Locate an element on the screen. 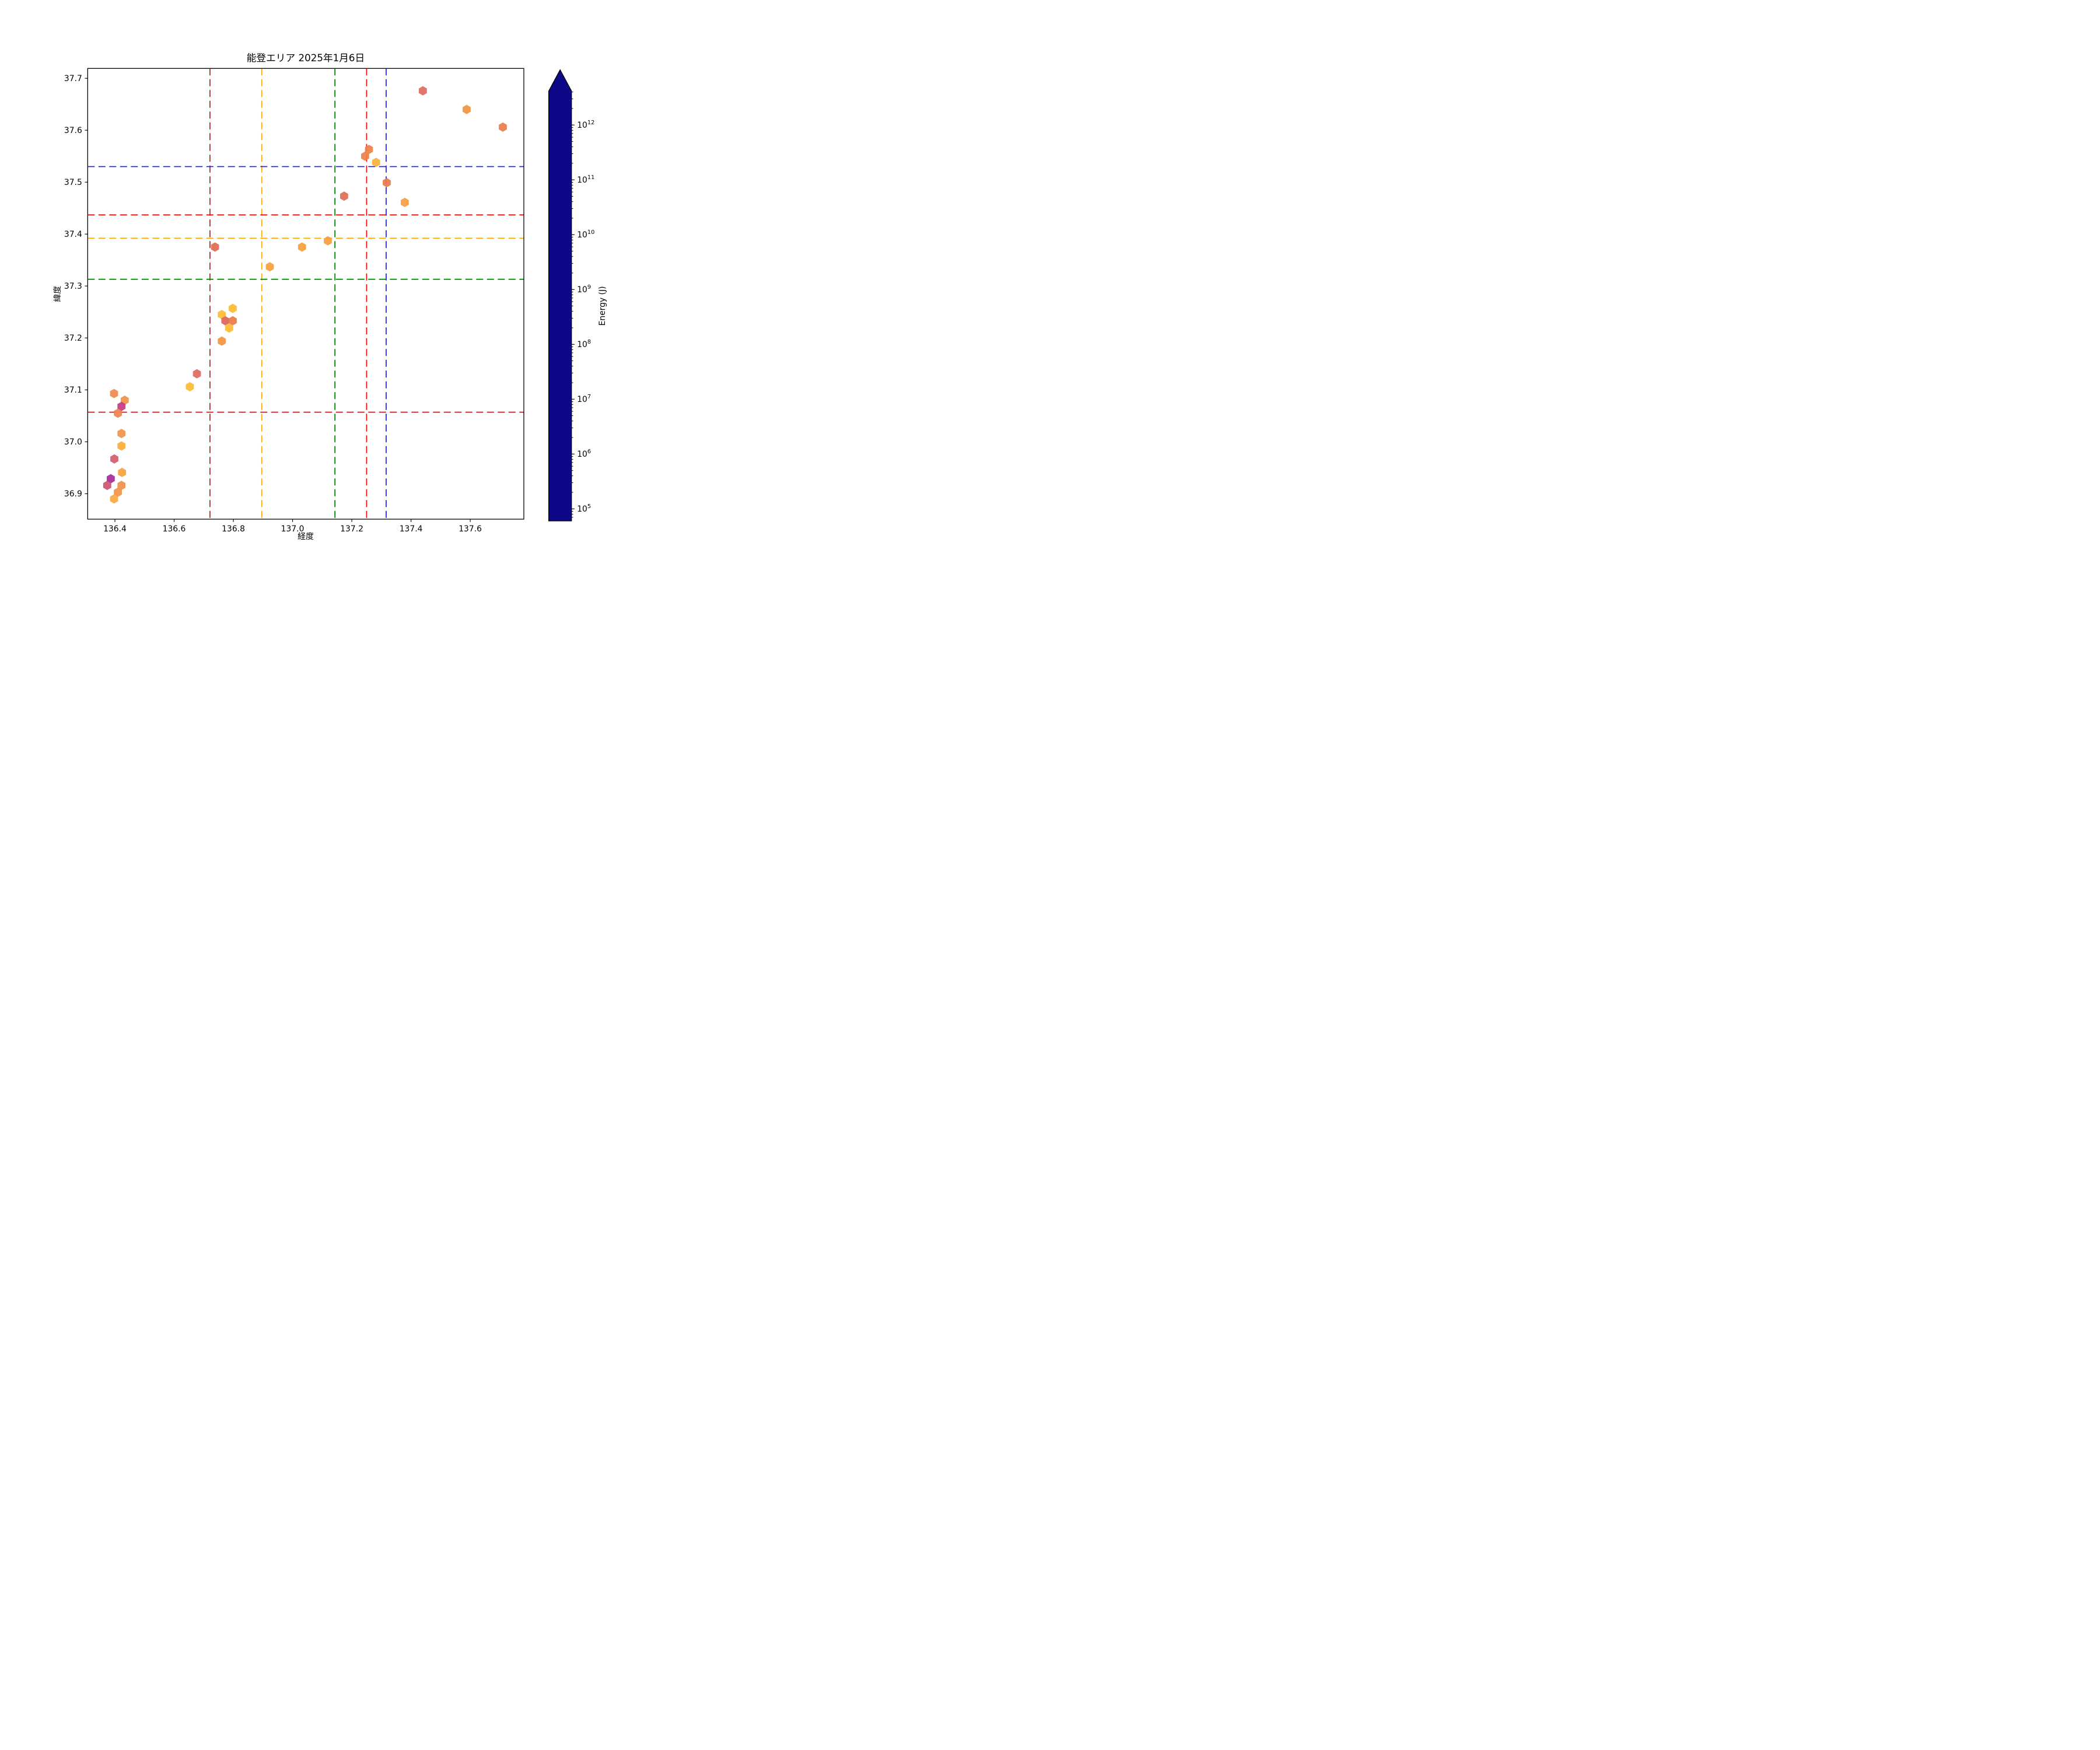  figure-background is located at coordinates (350, 291).